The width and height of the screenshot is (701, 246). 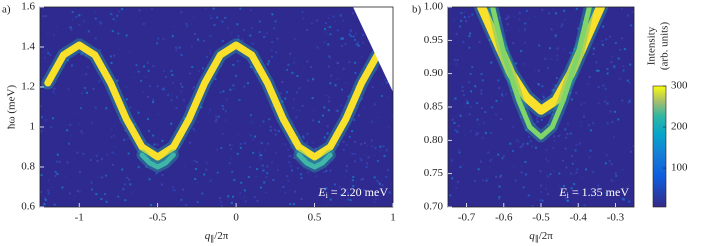 I want to click on no-data-region, so click(x=373, y=49).